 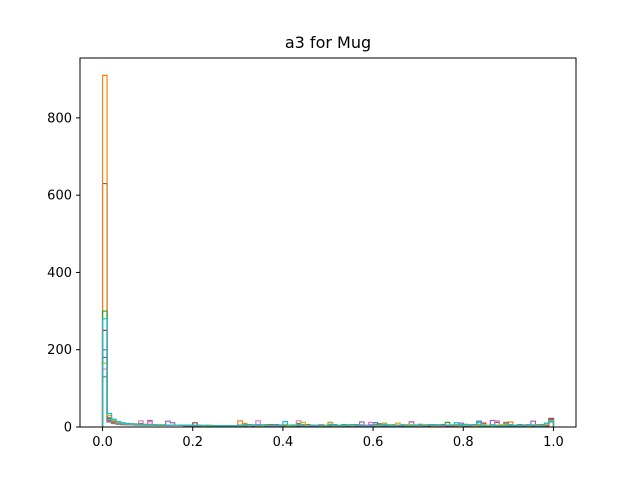 I want to click on y-tick-label: 400, so click(x=59, y=273).